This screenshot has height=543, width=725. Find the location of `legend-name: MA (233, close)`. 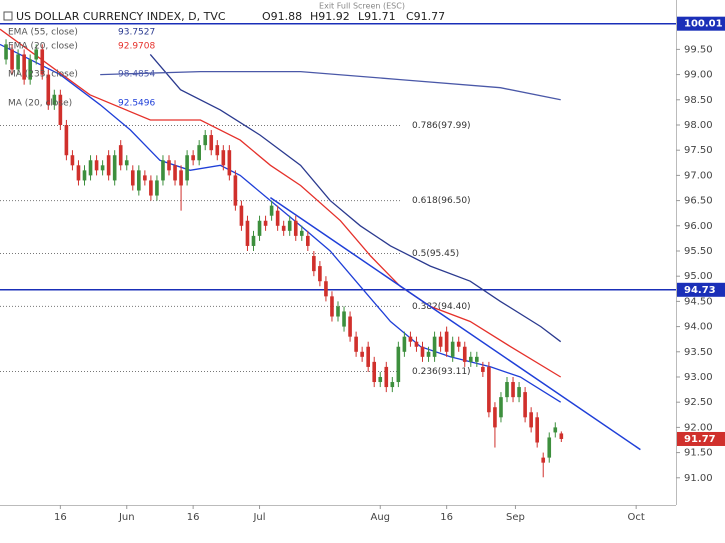

legend-name: MA (233, close) is located at coordinates (43, 75).